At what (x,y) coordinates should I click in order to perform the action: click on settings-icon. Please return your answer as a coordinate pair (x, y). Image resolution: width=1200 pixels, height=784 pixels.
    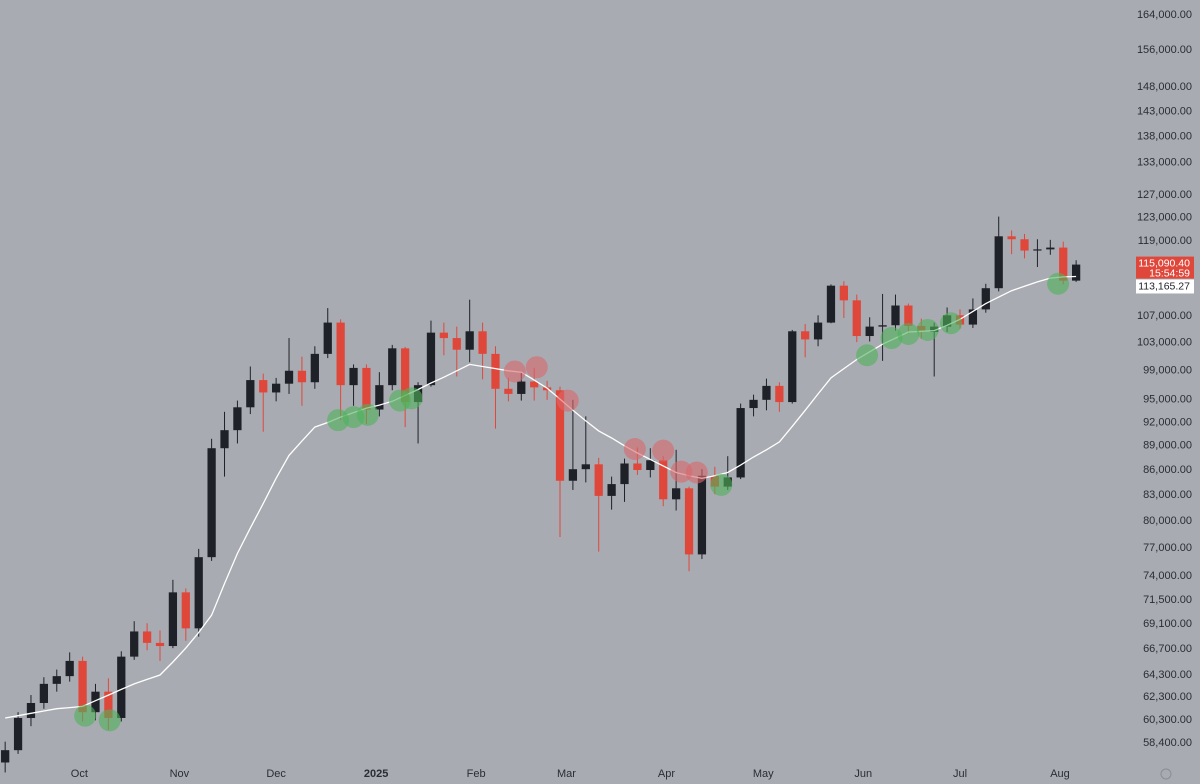
    Looking at the image, I should click on (1166, 774).